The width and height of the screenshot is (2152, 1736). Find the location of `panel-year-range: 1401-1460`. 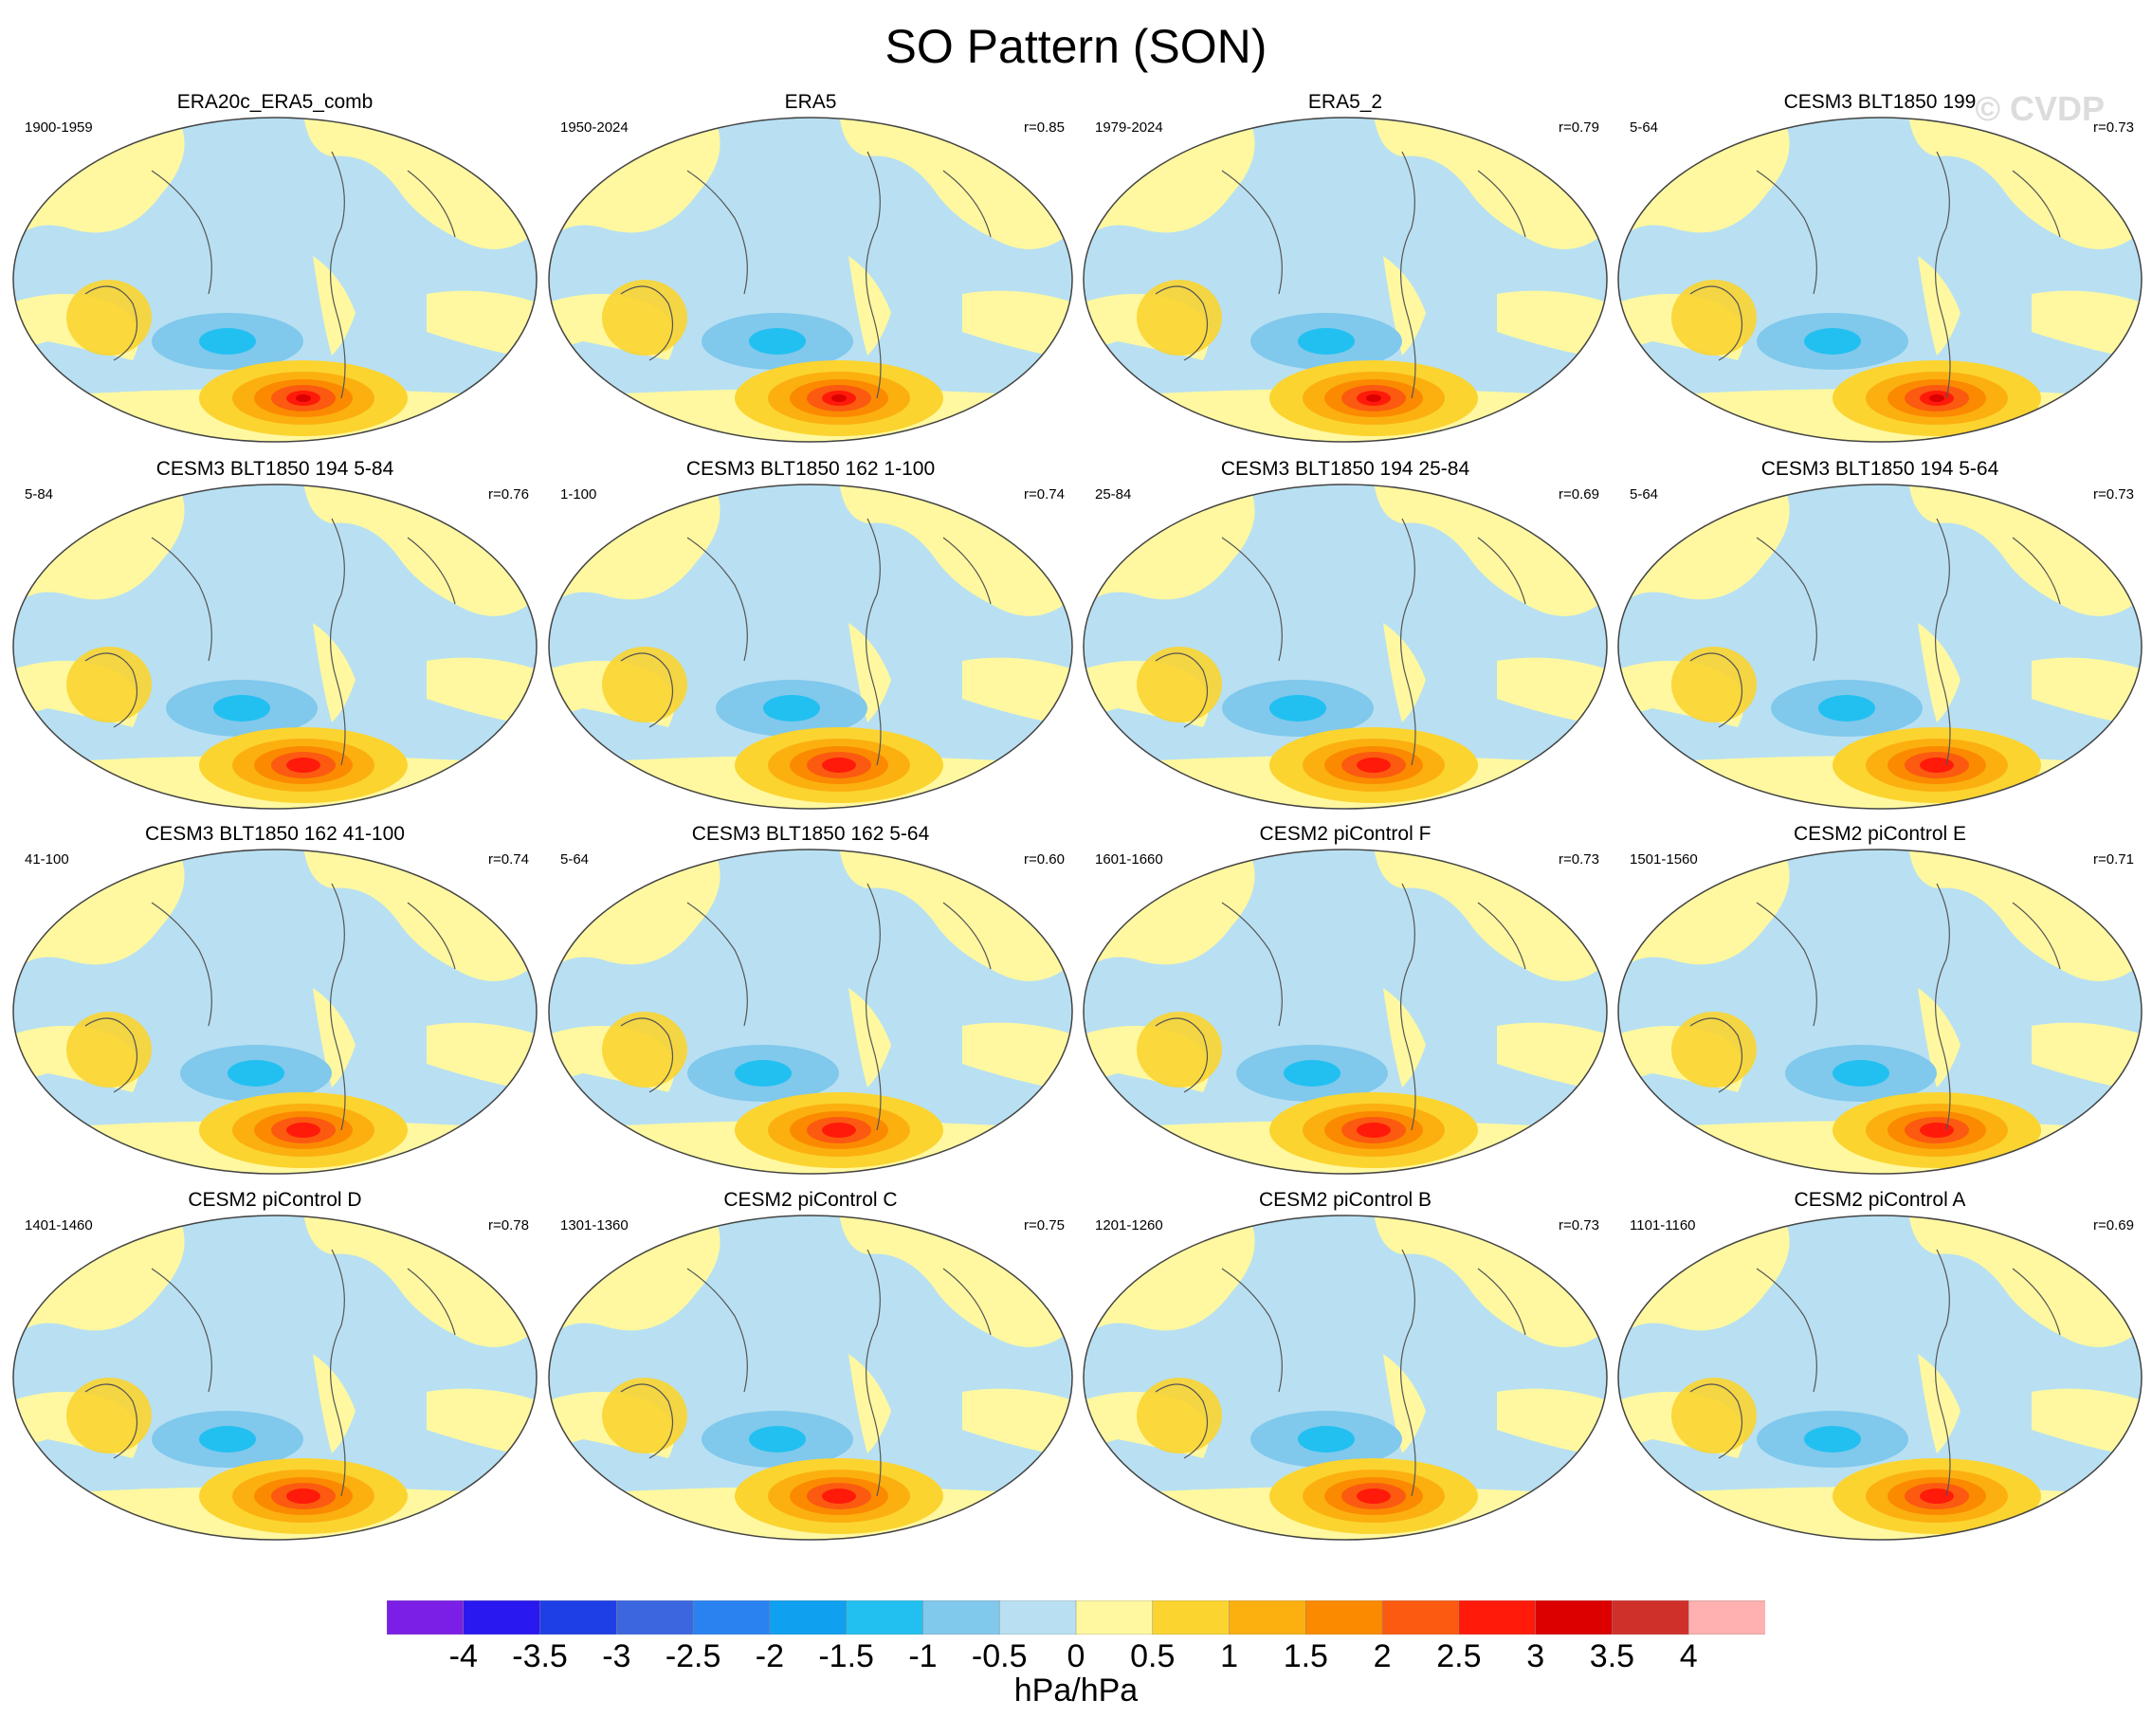

panel-year-range: 1401-1460 is located at coordinates (59, 1225).